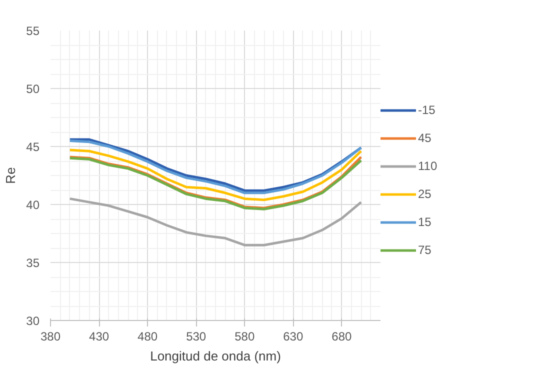  Describe the element at coordinates (33, 31) in the screenshot. I see `y-tick-label: 55` at that location.